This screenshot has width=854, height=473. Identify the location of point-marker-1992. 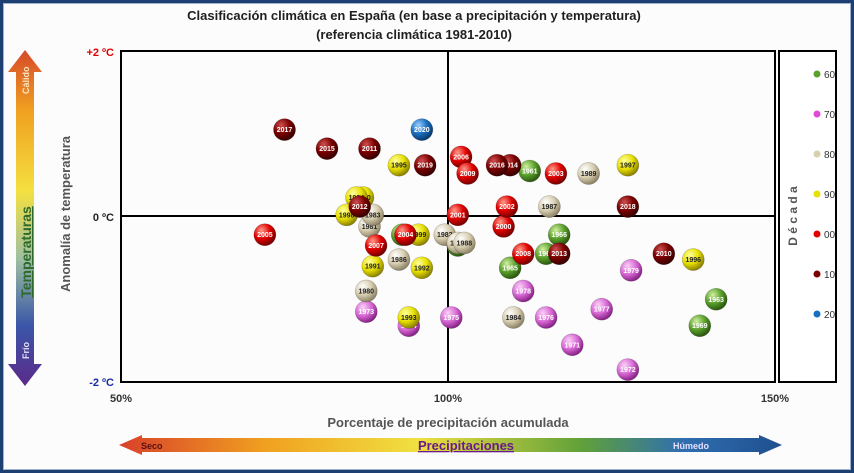
(422, 268).